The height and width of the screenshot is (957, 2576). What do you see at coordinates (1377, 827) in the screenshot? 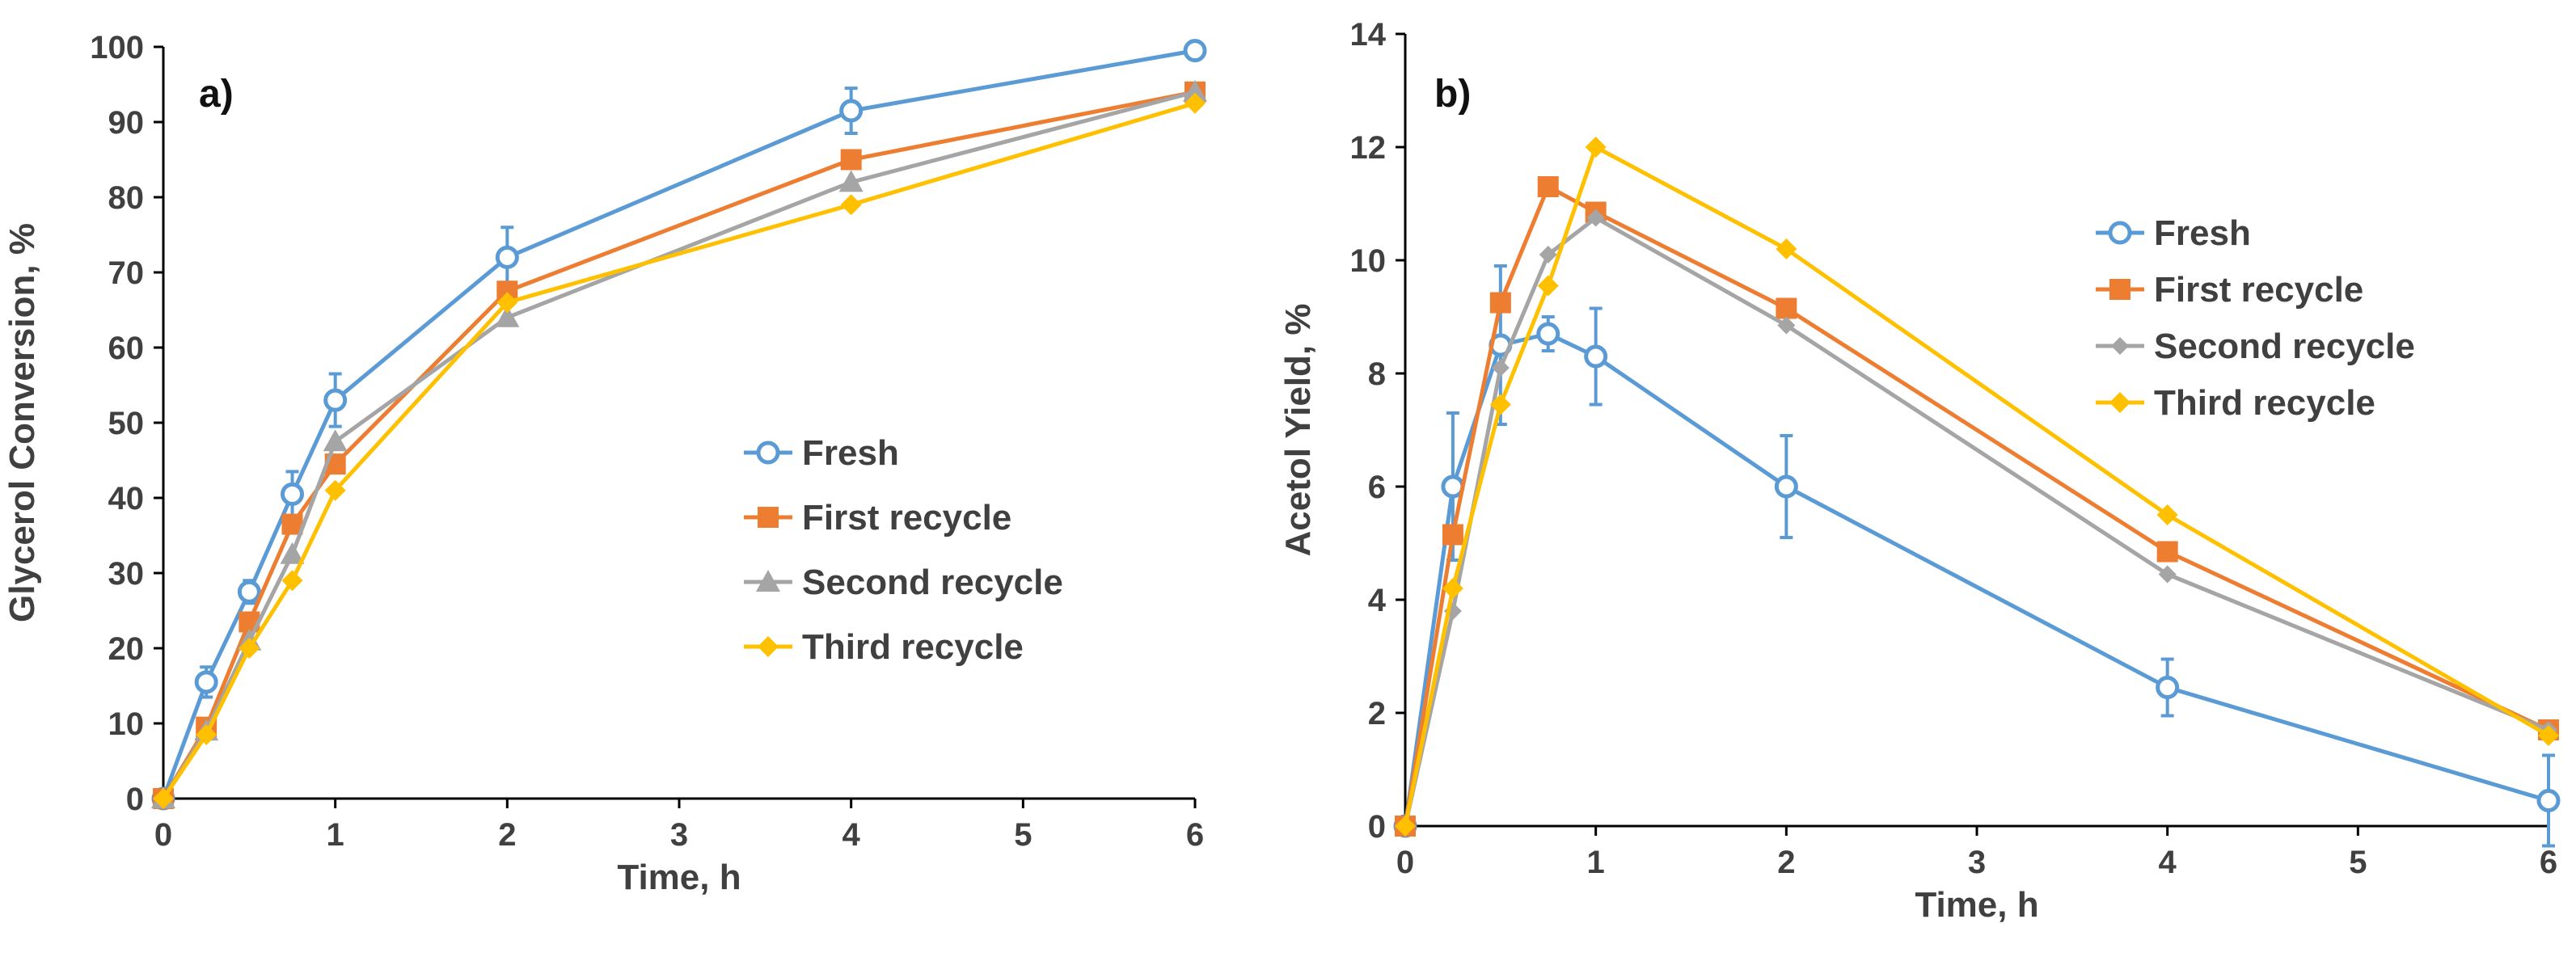
I see `y-tick-label: 0` at bounding box center [1377, 827].